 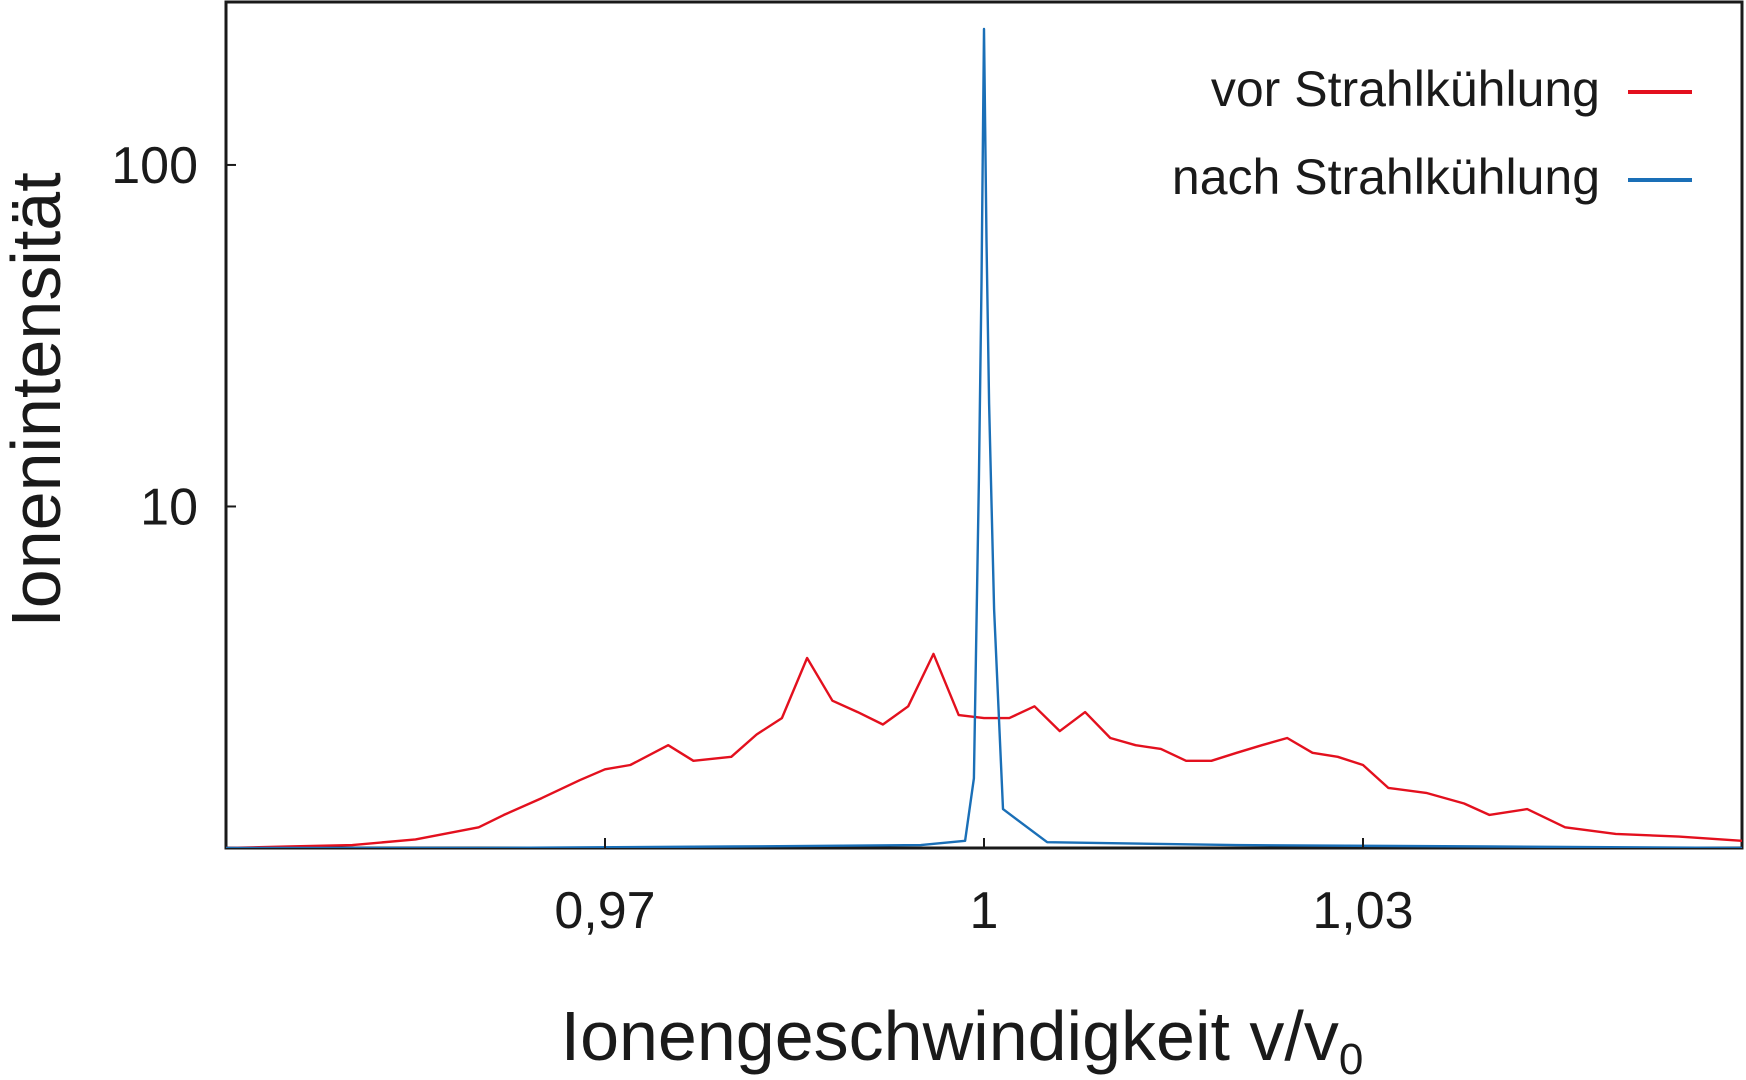 I want to click on x-tick-label: 1, so click(x=984, y=911).